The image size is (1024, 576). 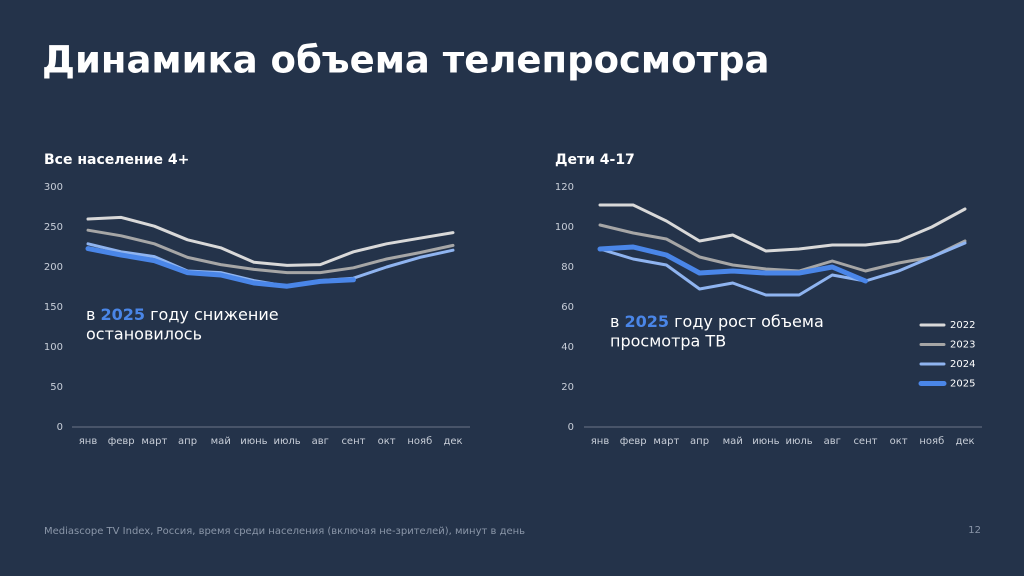 I want to click on annotation-text: году снижение, so click(x=212, y=314).